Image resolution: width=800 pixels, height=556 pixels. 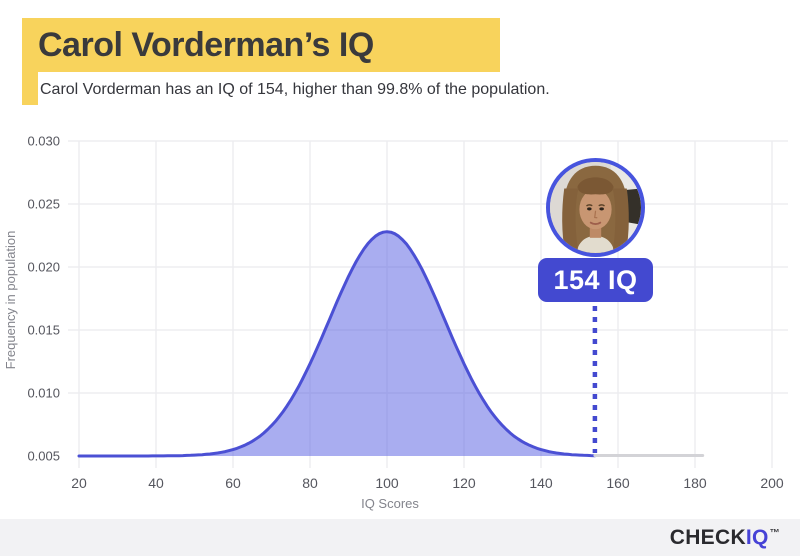 I want to click on checkiq-logo: CHECKIQ™, so click(x=725, y=538).